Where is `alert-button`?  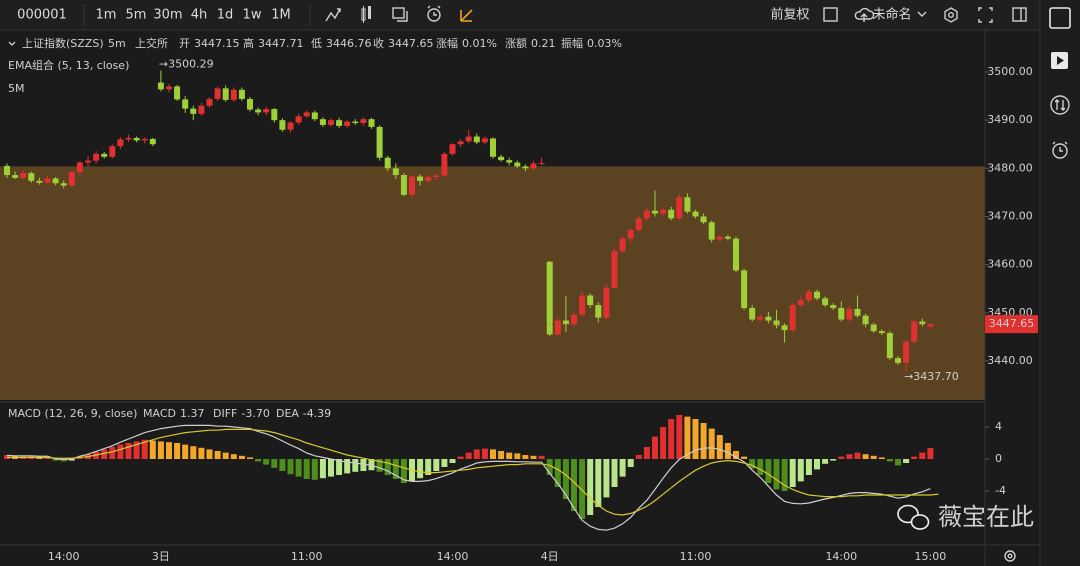 alert-button is located at coordinates (434, 13).